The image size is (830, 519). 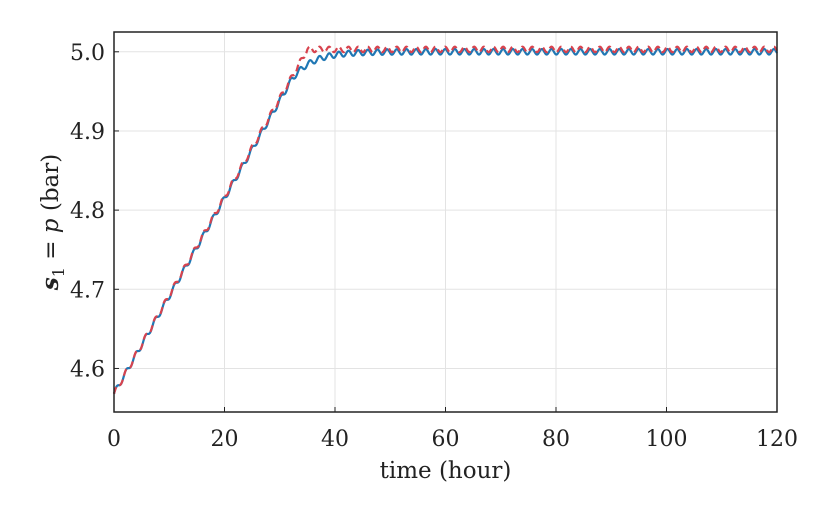 I want to click on x-tick-label: 120, so click(x=777, y=439).